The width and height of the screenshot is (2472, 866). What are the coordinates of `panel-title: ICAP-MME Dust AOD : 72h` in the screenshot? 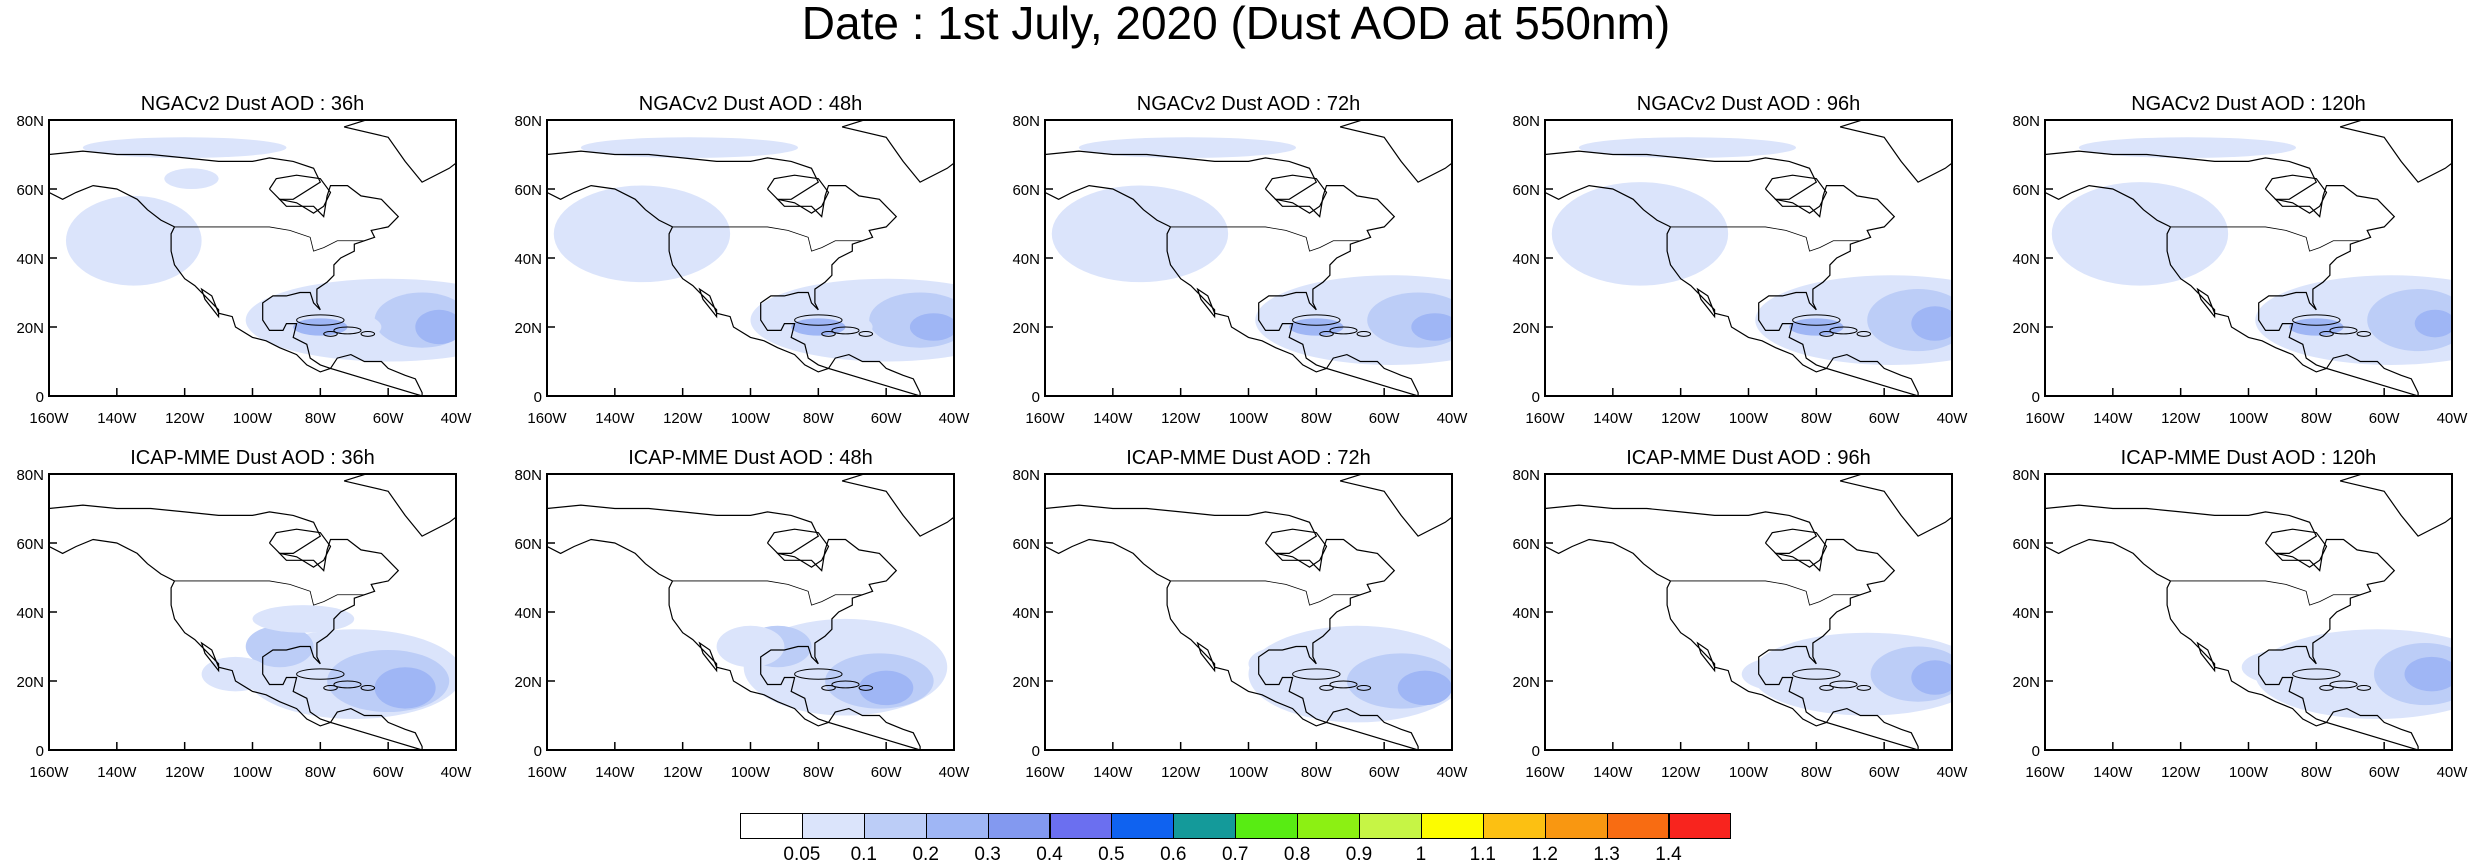 It's located at (1248, 458).